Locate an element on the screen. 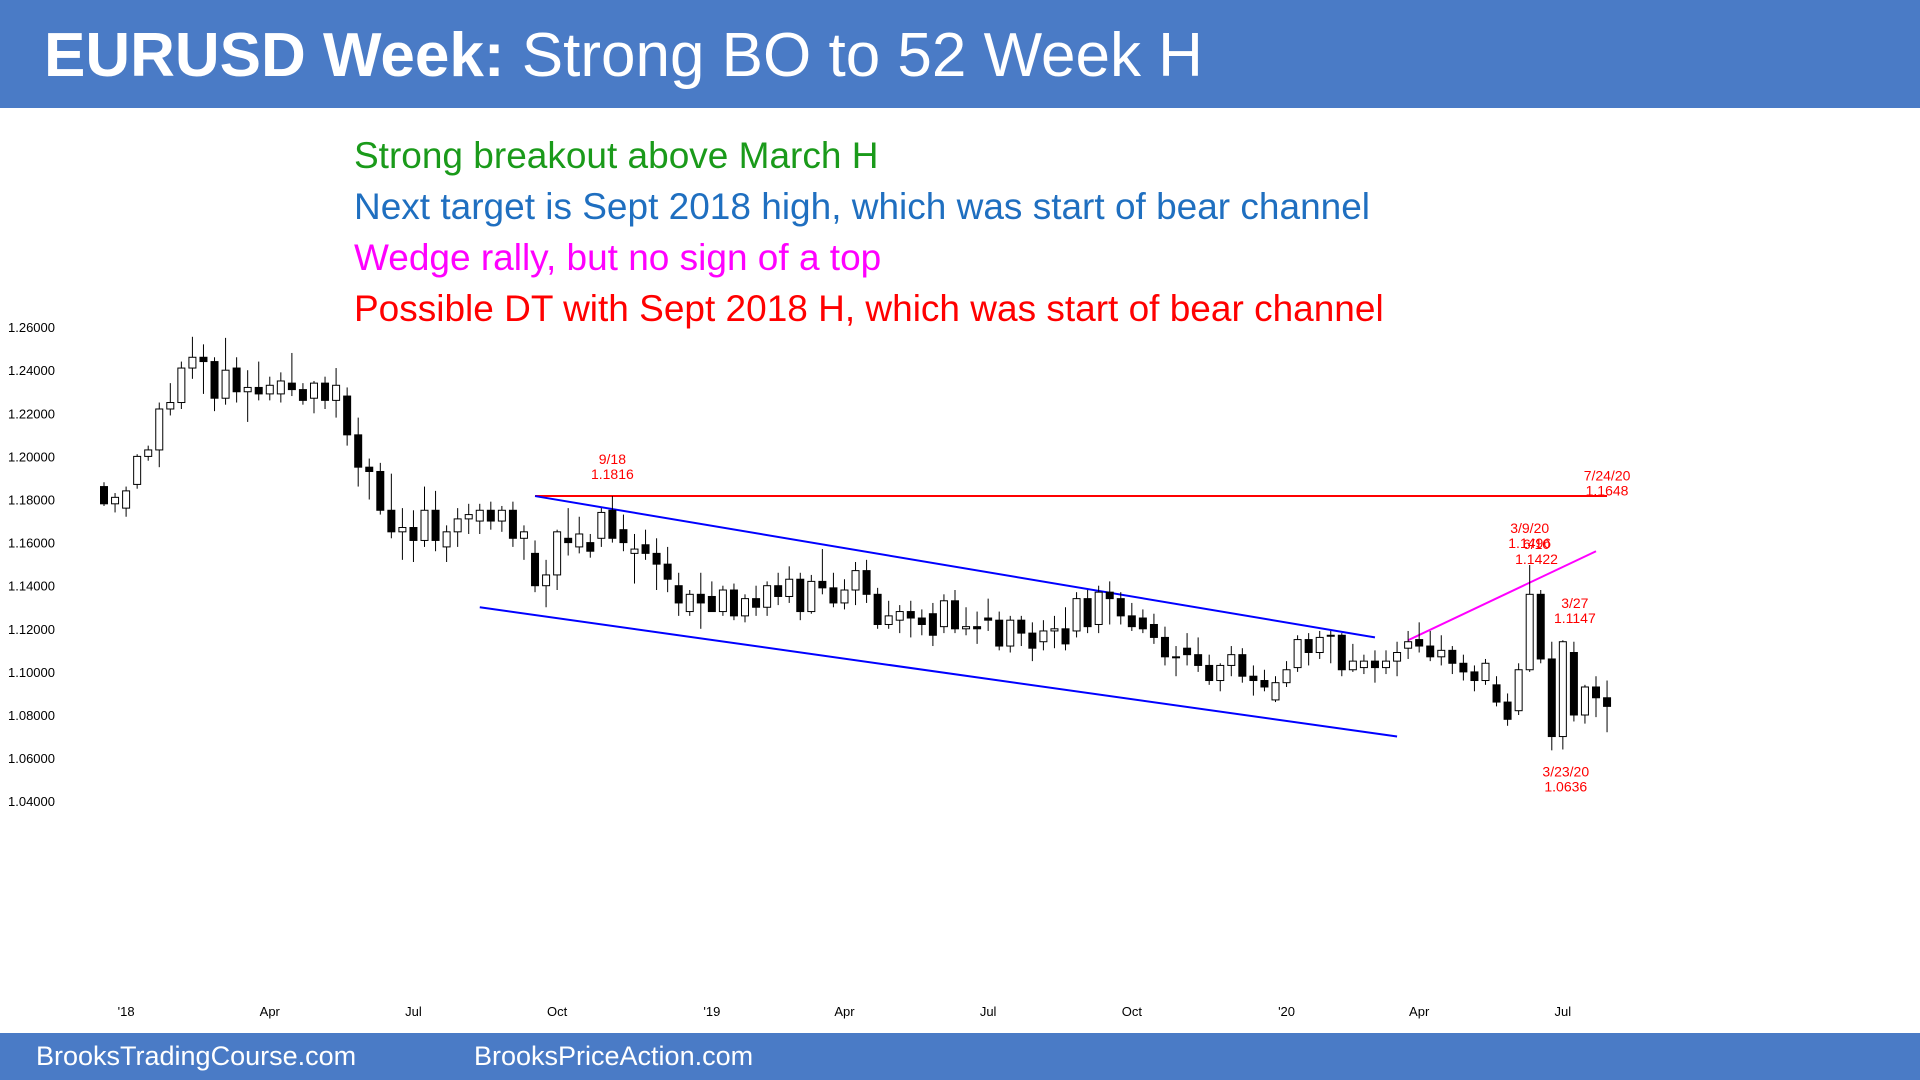 This screenshot has height=1080, width=1920. y-tick-label: 1.04000 is located at coordinates (31, 801).